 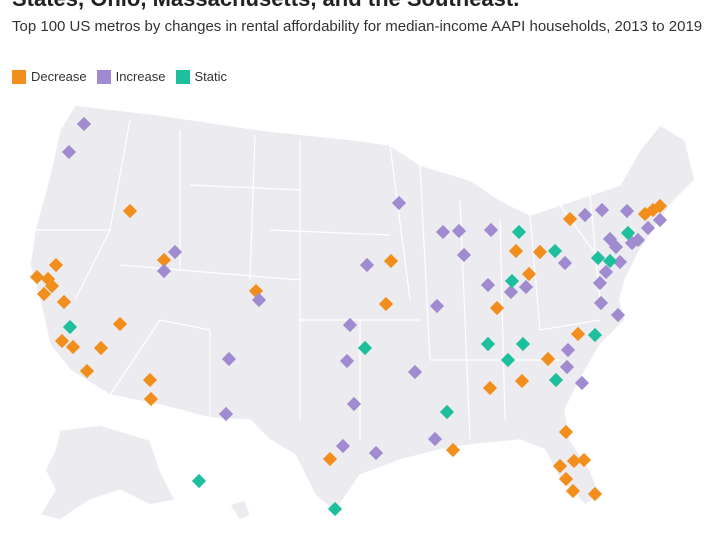 I want to click on legend-label: Static, so click(x=211, y=76).